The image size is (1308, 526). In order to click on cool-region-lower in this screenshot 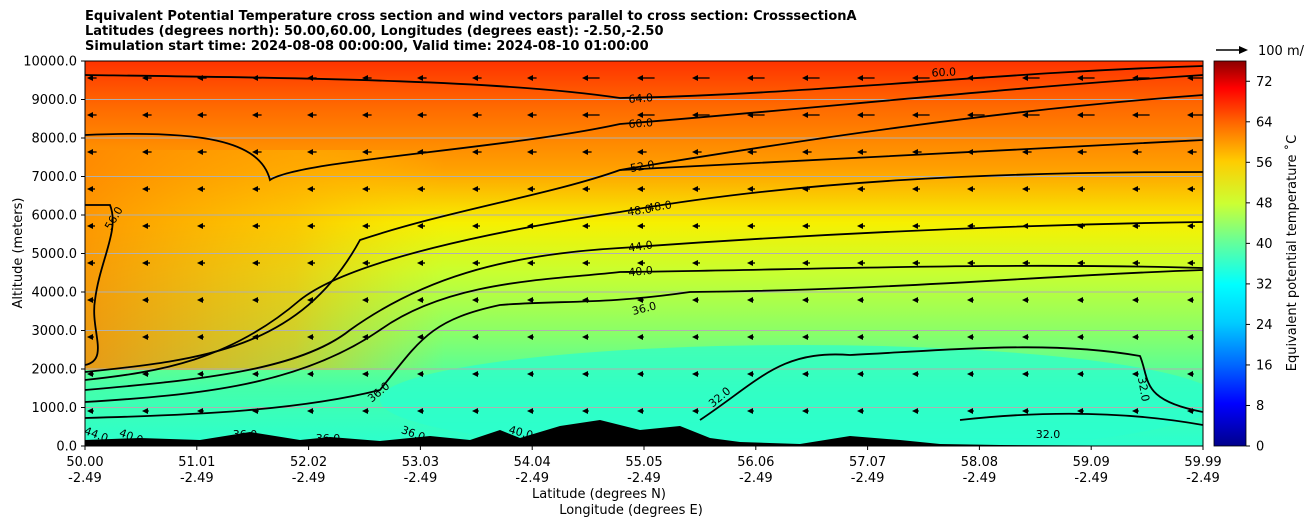, I will do `click(791, 395)`.